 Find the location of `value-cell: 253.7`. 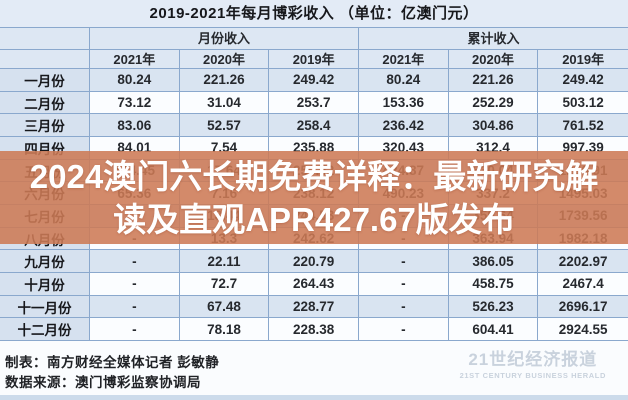

value-cell: 253.7 is located at coordinates (314, 103).